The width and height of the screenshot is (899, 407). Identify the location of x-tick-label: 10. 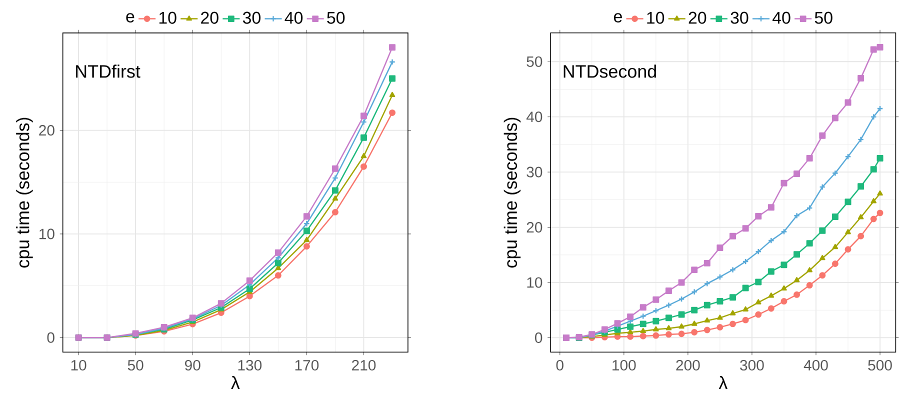
(78, 365).